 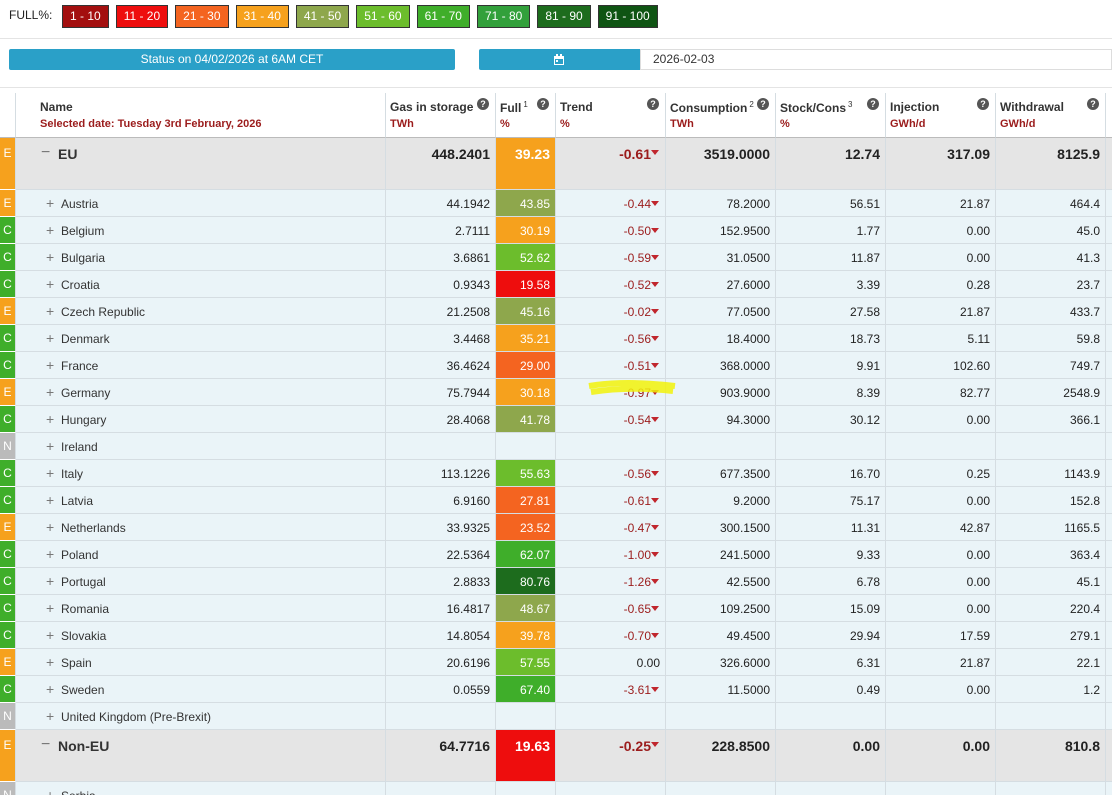 What do you see at coordinates (745, 393) in the screenshot?
I see `cell-value: 903.9000` at bounding box center [745, 393].